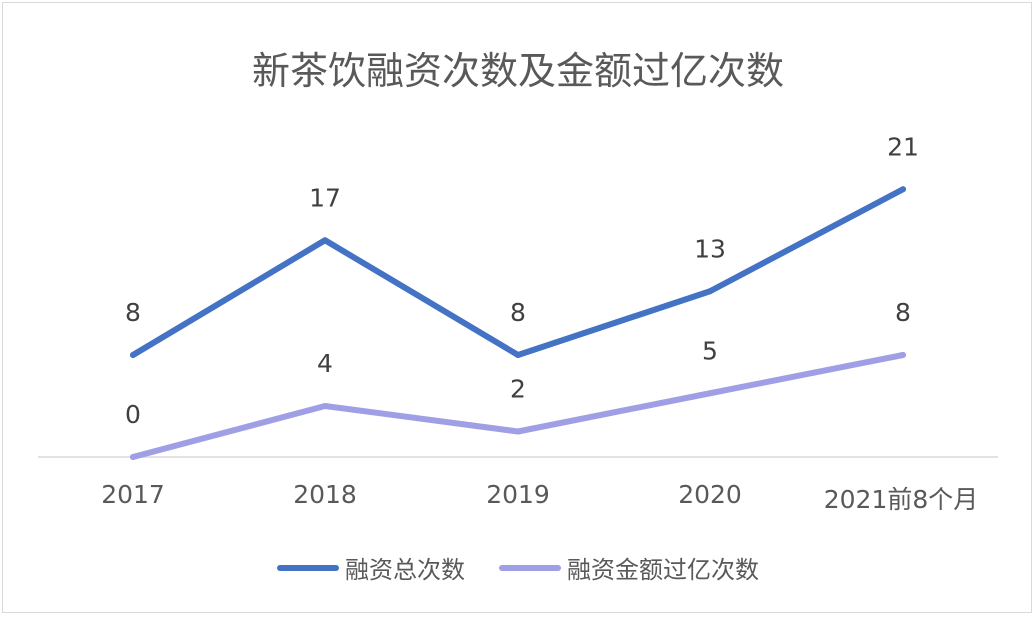  Describe the element at coordinates (133, 414) in the screenshot. I see `series-2-data-label-1: 0` at that location.